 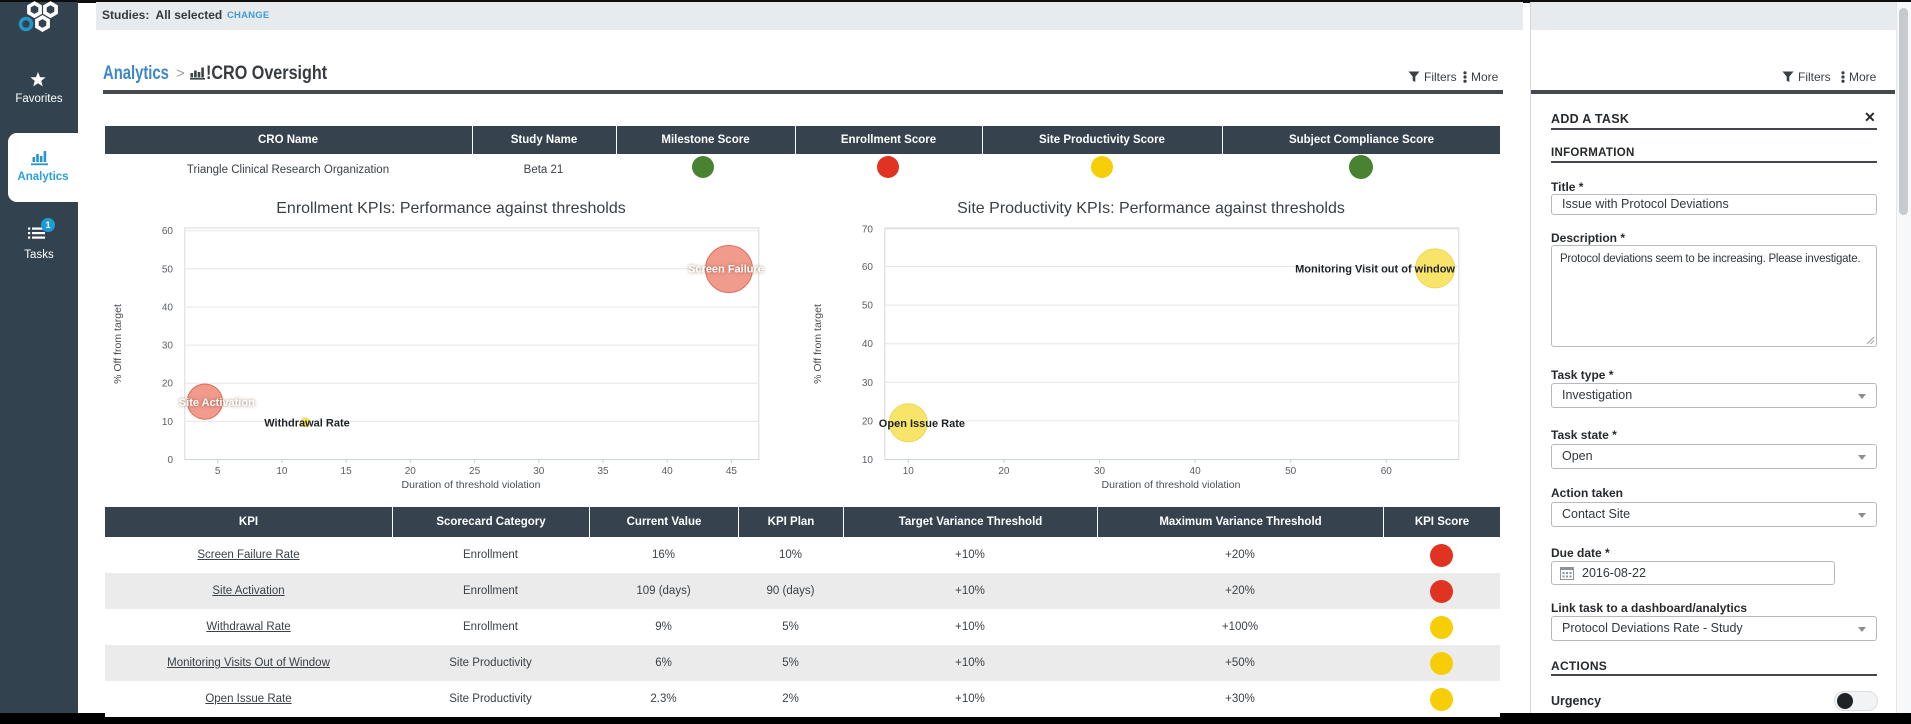 What do you see at coordinates (1375, 270) in the screenshot?
I see `svg-text: Monitoring Visit out of window` at bounding box center [1375, 270].